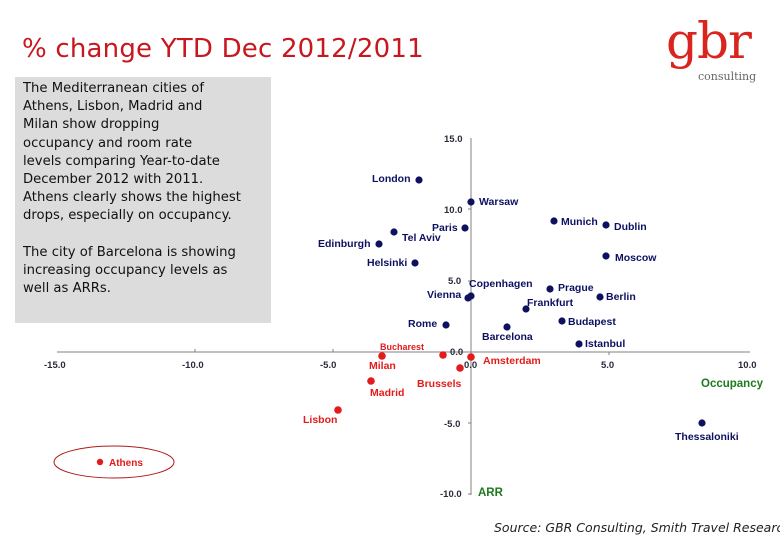 The width and height of the screenshot is (780, 540). Describe the element at coordinates (562, 321) in the screenshot. I see `data-point-budapest` at that location.